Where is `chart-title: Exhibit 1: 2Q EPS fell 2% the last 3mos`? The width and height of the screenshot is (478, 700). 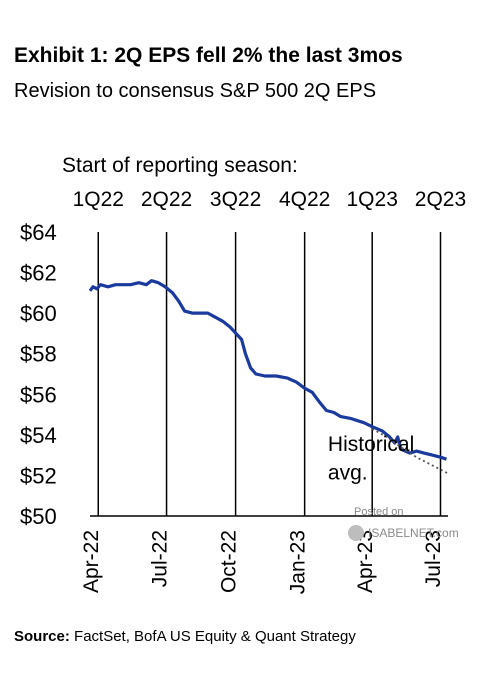 chart-title: Exhibit 1: 2Q EPS fell 2% the last 3mos is located at coordinates (208, 55).